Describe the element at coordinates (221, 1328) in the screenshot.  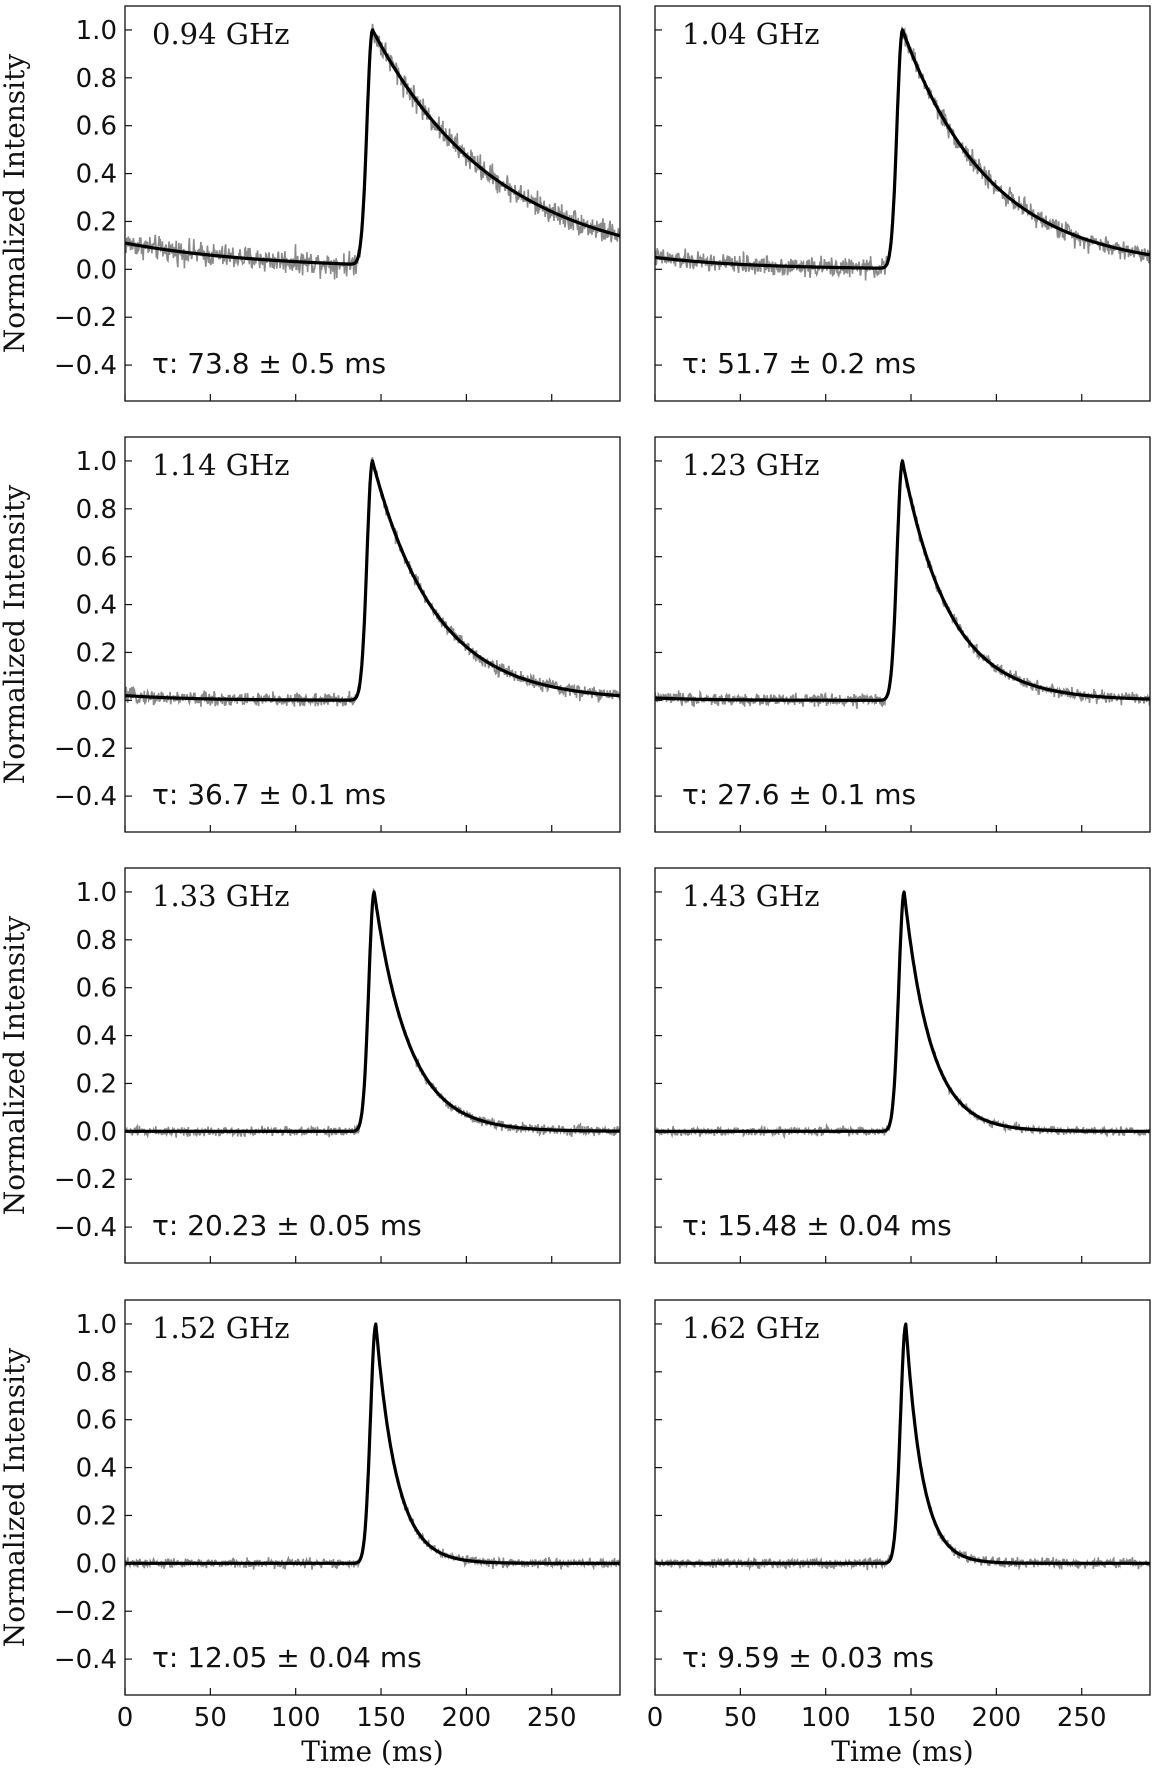
I see `frequency-label: 1.52 GHz` at that location.